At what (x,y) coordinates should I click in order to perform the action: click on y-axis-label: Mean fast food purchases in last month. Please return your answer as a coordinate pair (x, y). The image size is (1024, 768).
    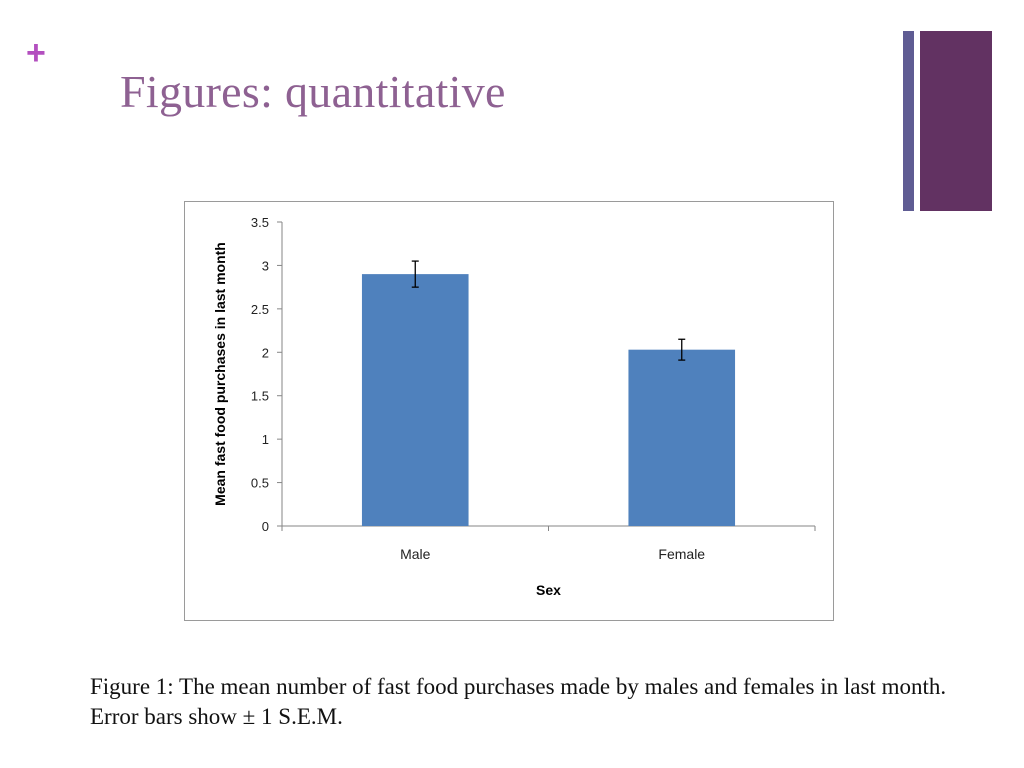
    Looking at the image, I should click on (220, 374).